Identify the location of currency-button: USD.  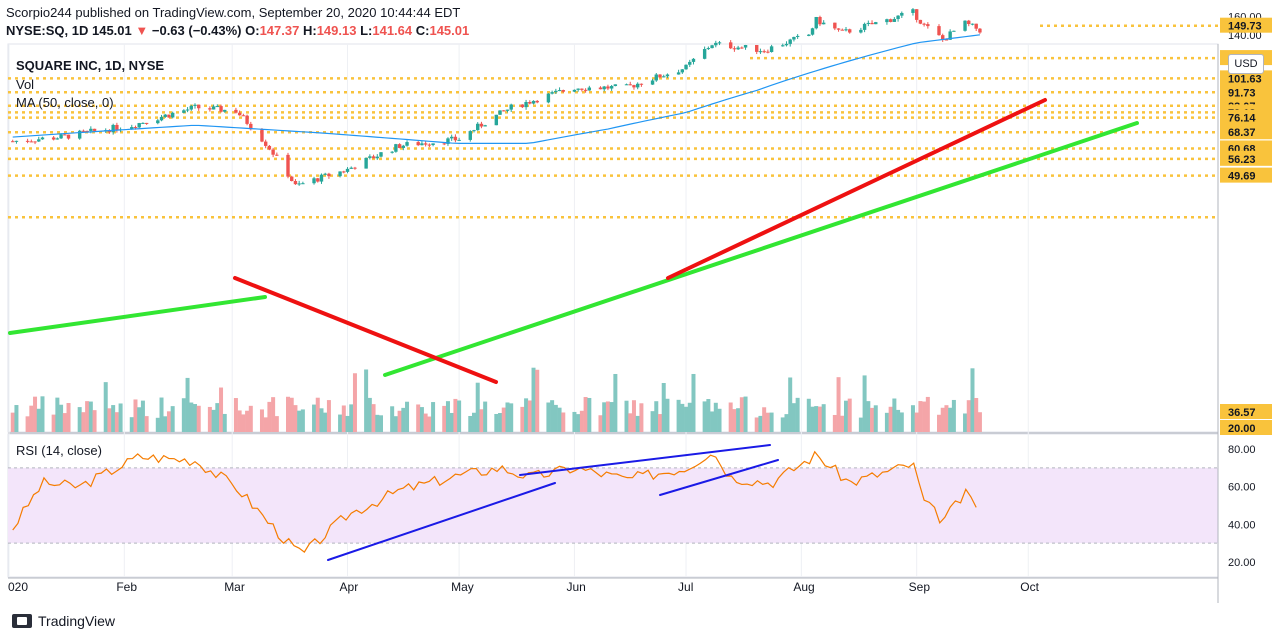
(1246, 64).